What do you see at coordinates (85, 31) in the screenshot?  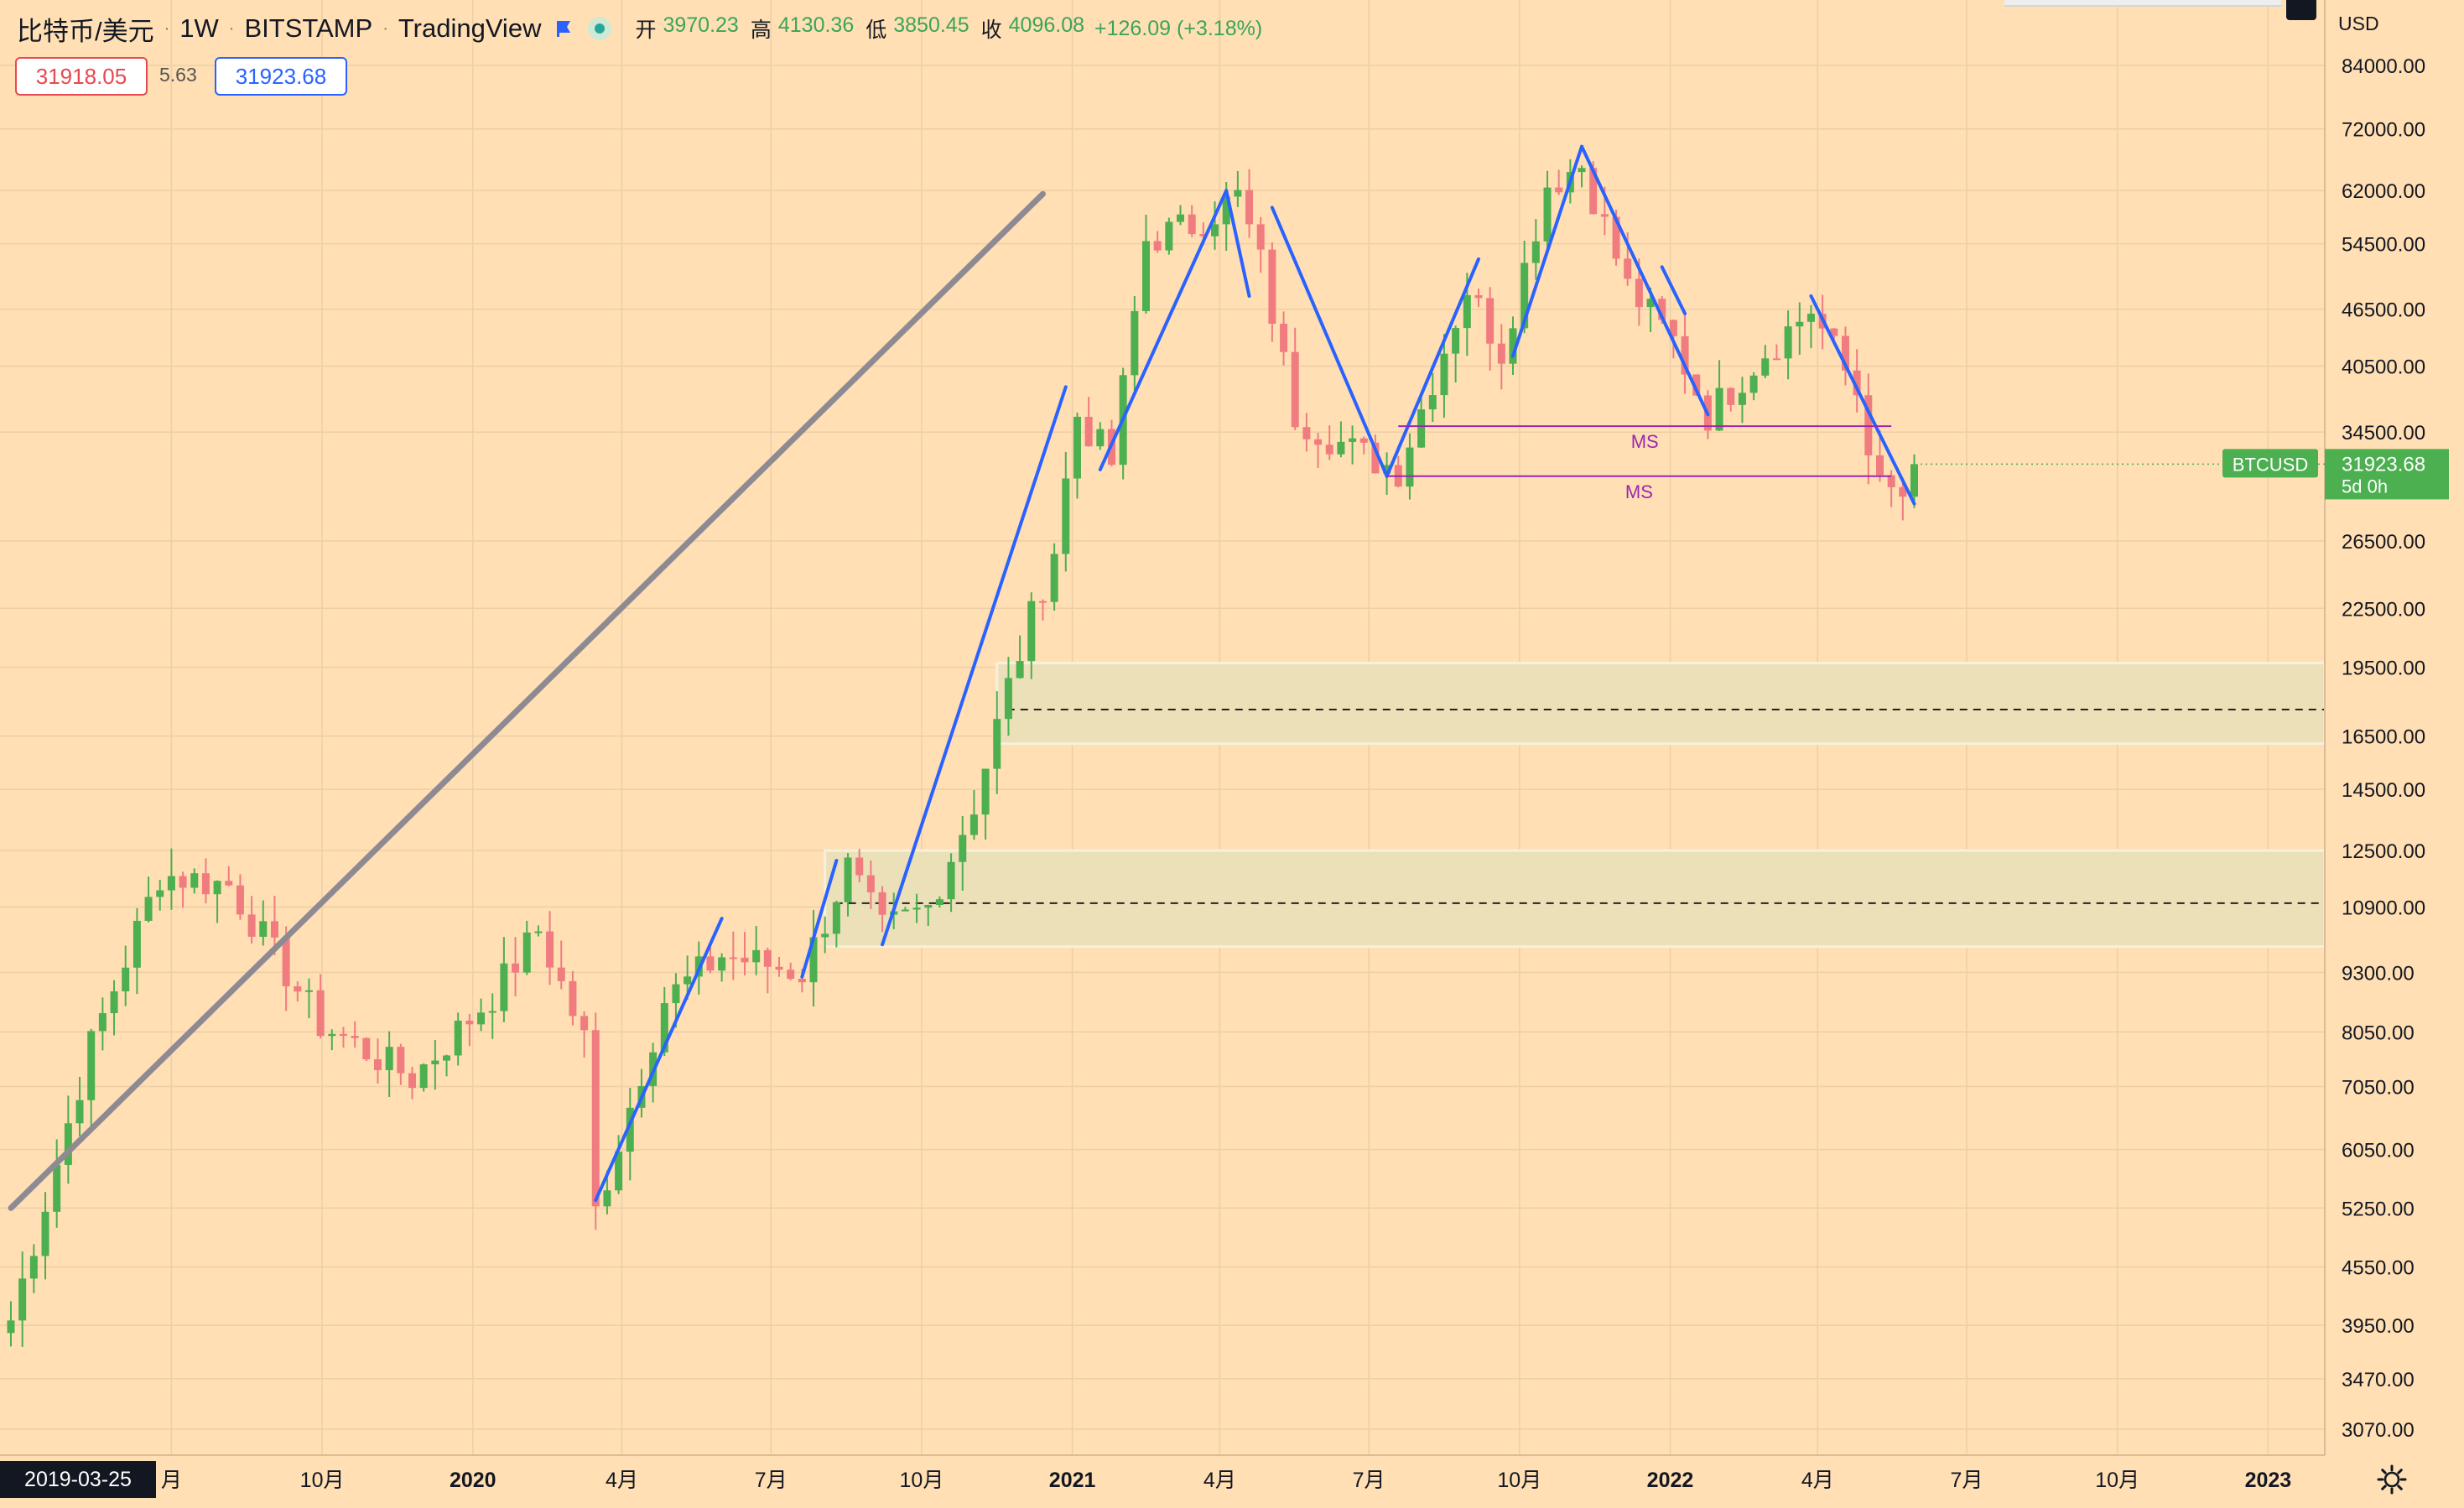 I see `symbol-name: 比特币/美元` at bounding box center [85, 31].